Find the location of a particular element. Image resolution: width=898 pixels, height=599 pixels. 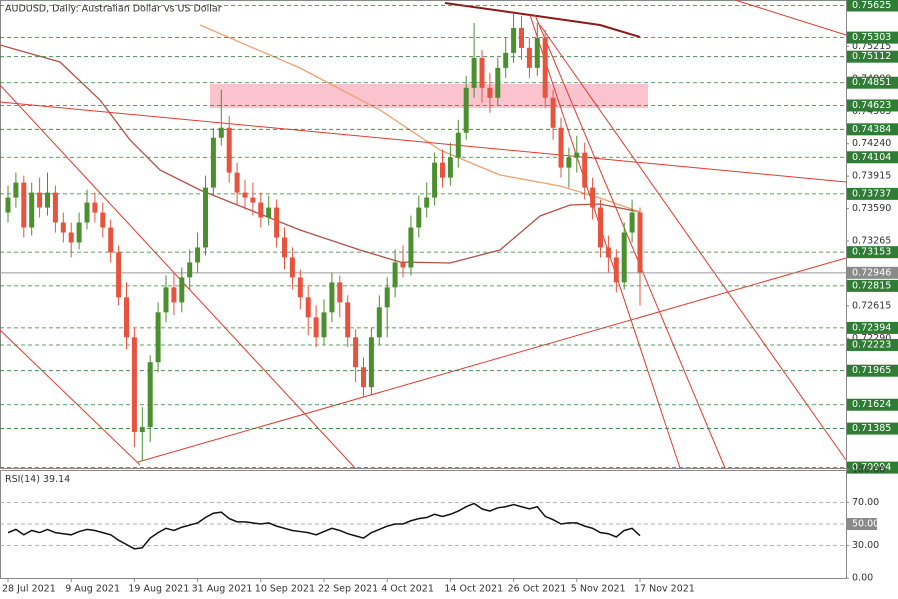

rsi-name: RSI(14) is located at coordinates (22, 479).